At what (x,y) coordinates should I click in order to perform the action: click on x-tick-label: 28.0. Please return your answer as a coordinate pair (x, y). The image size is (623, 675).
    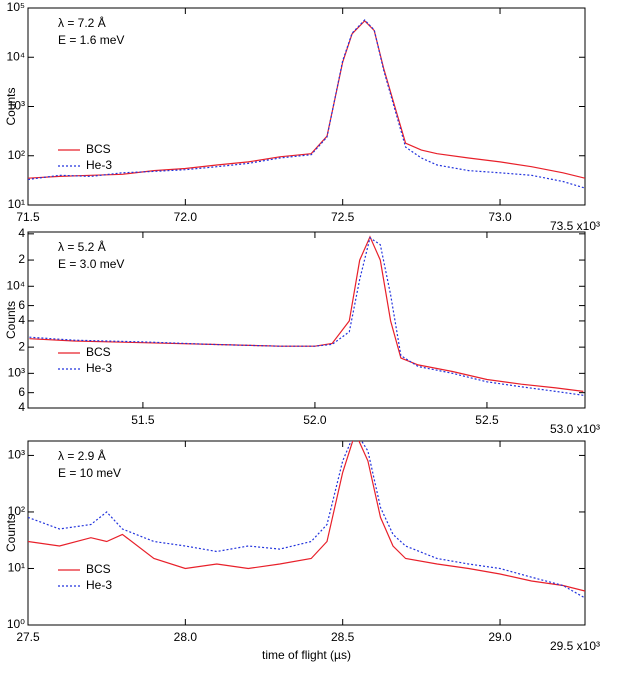
    Looking at the image, I should click on (186, 637).